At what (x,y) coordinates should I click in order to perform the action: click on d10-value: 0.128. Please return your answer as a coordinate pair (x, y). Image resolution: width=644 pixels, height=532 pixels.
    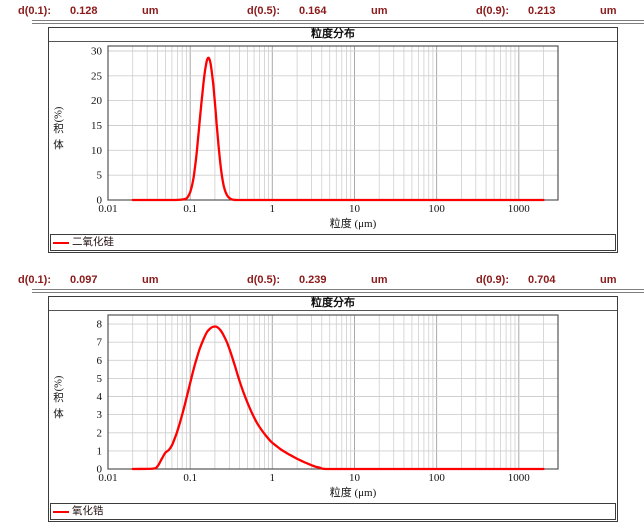
    Looking at the image, I should click on (84, 11).